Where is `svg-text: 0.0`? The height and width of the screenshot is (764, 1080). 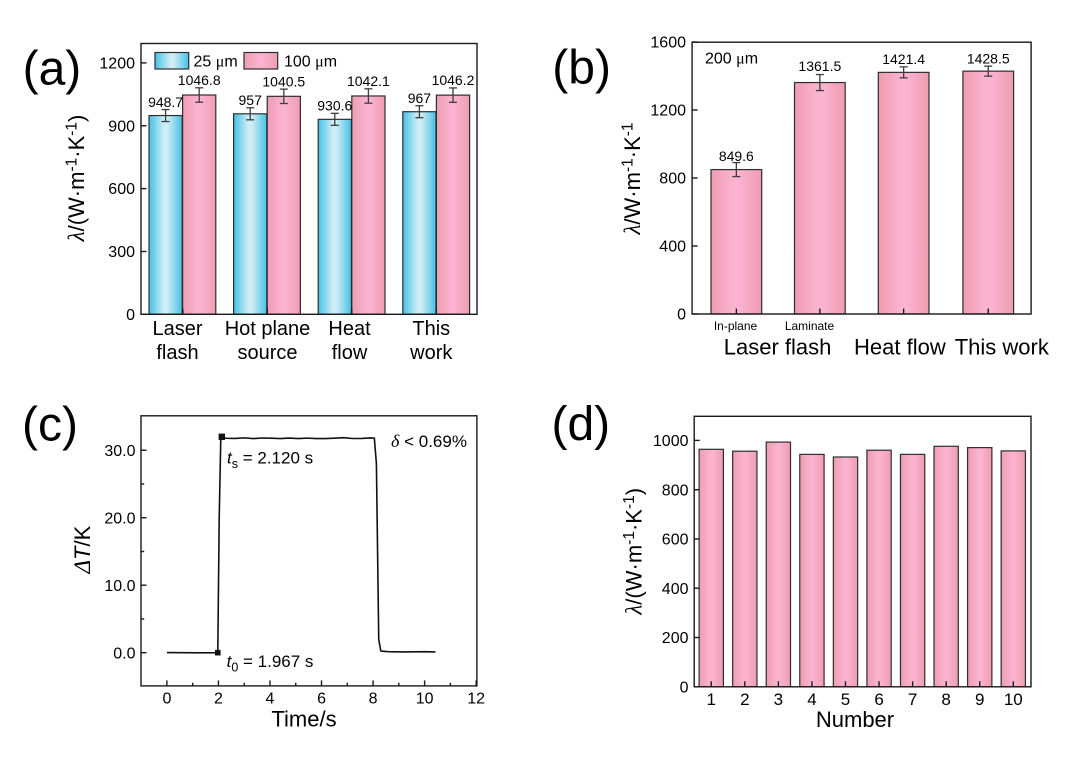 svg-text: 0.0 is located at coordinates (124, 653).